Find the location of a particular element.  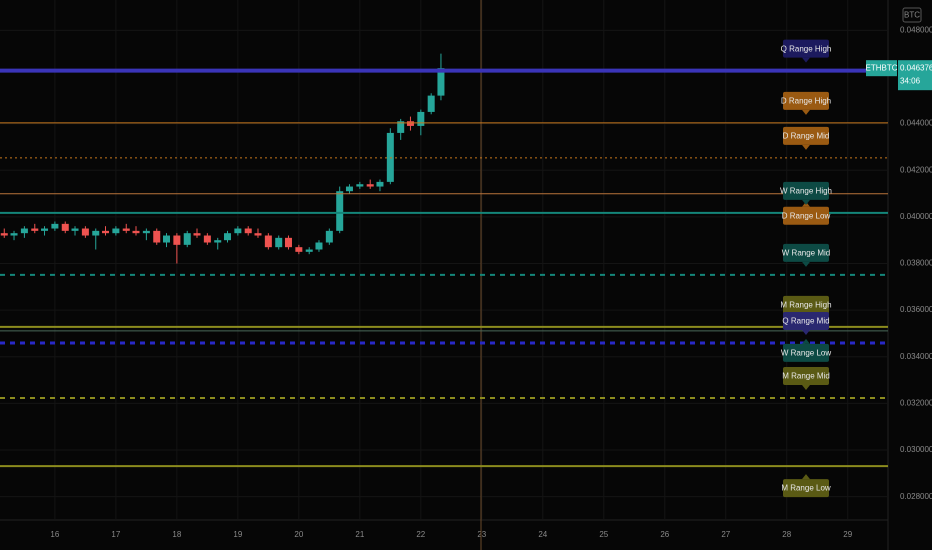

level-label: M Range Low is located at coordinates (806, 486).